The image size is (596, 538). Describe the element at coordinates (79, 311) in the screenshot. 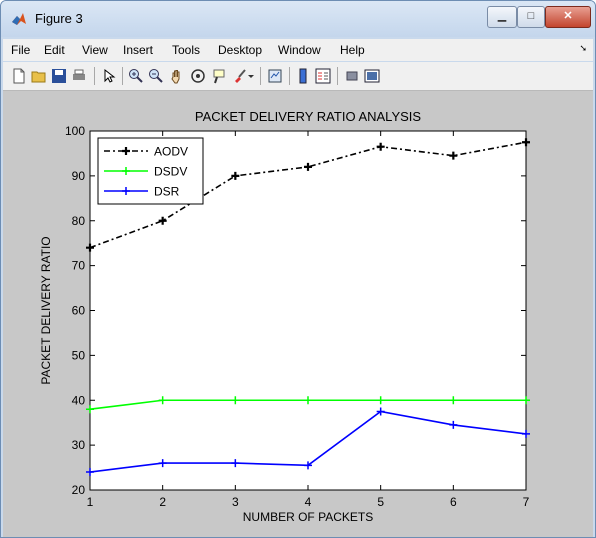

I see `y-tick-label: 60` at that location.